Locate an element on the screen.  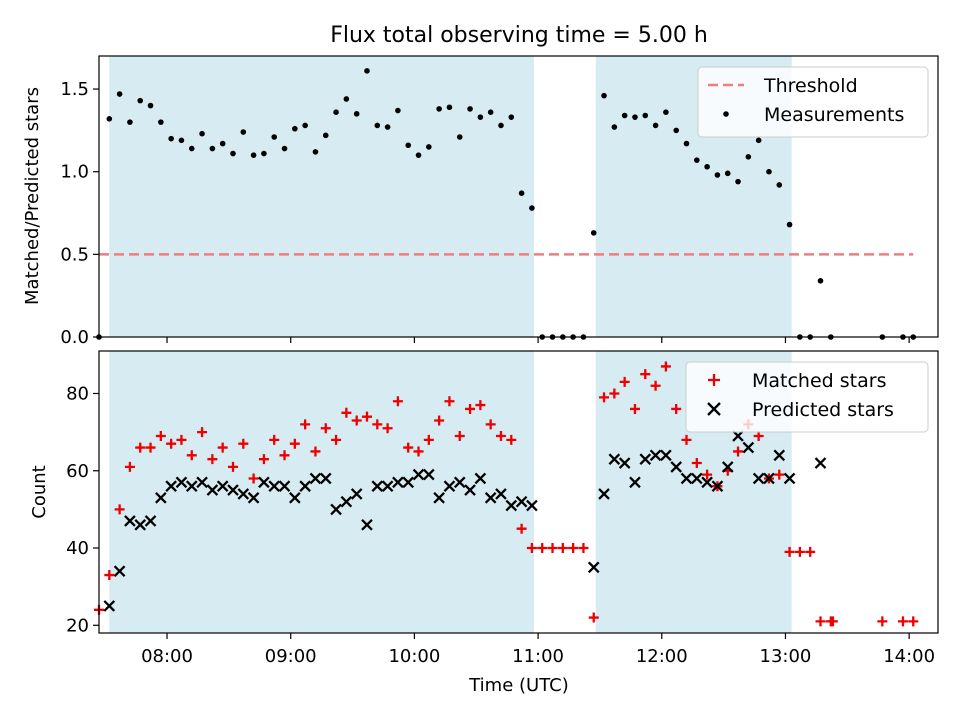
bottom-y-tick-label: 20 is located at coordinates (77, 625).